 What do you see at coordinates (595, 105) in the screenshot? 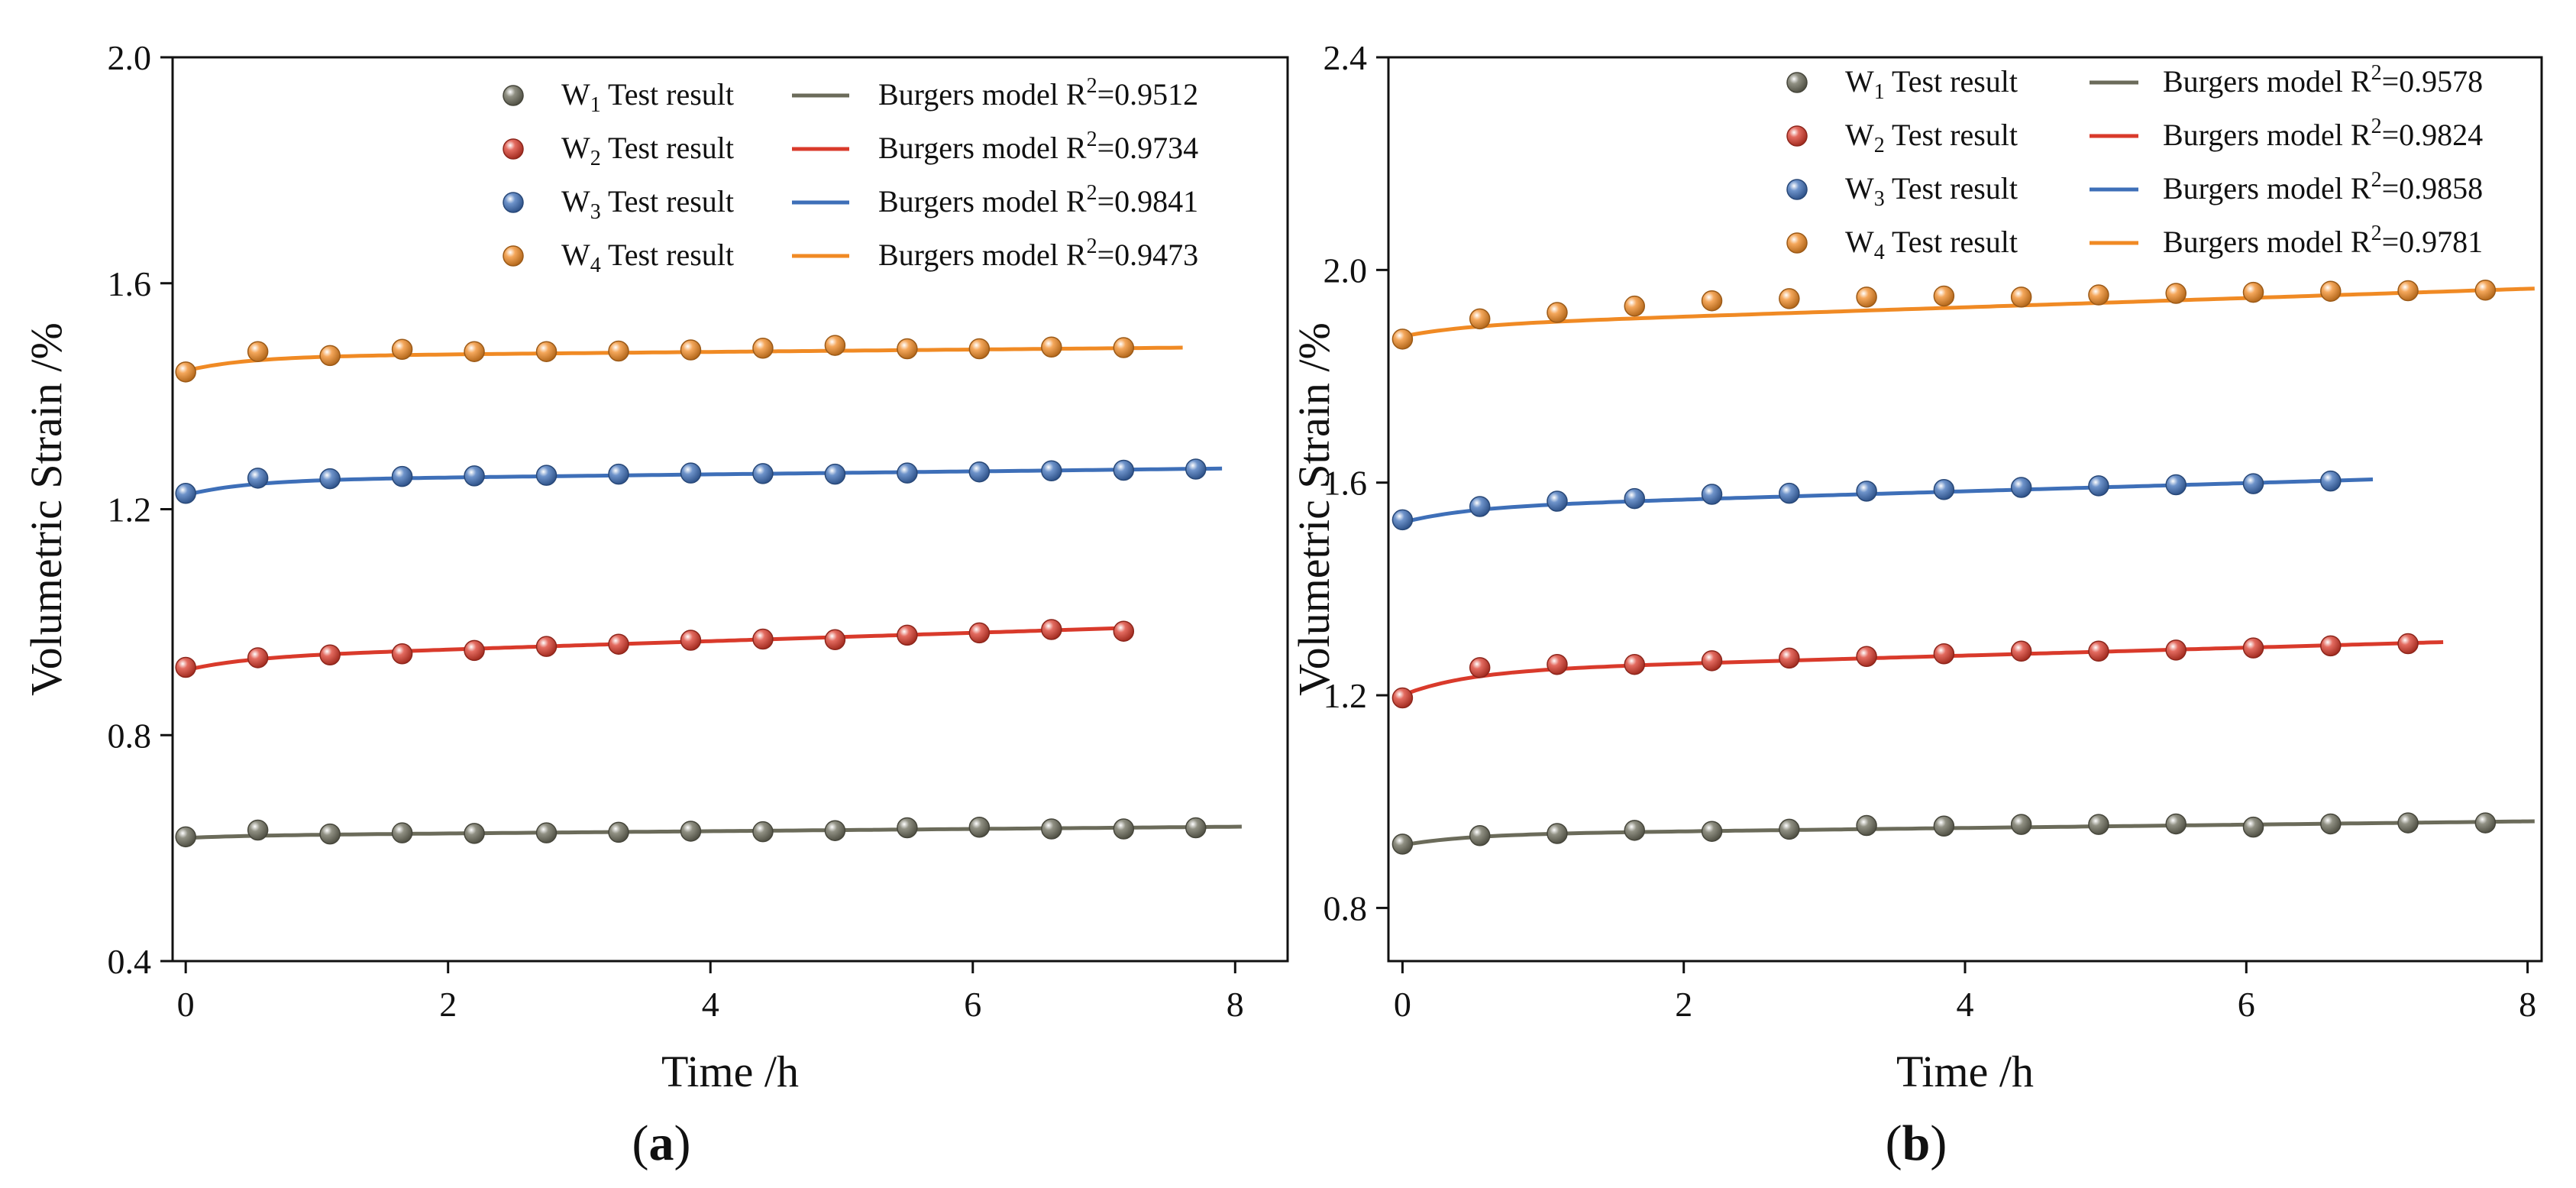
I see `legend-series-subscript: 1` at bounding box center [595, 105].